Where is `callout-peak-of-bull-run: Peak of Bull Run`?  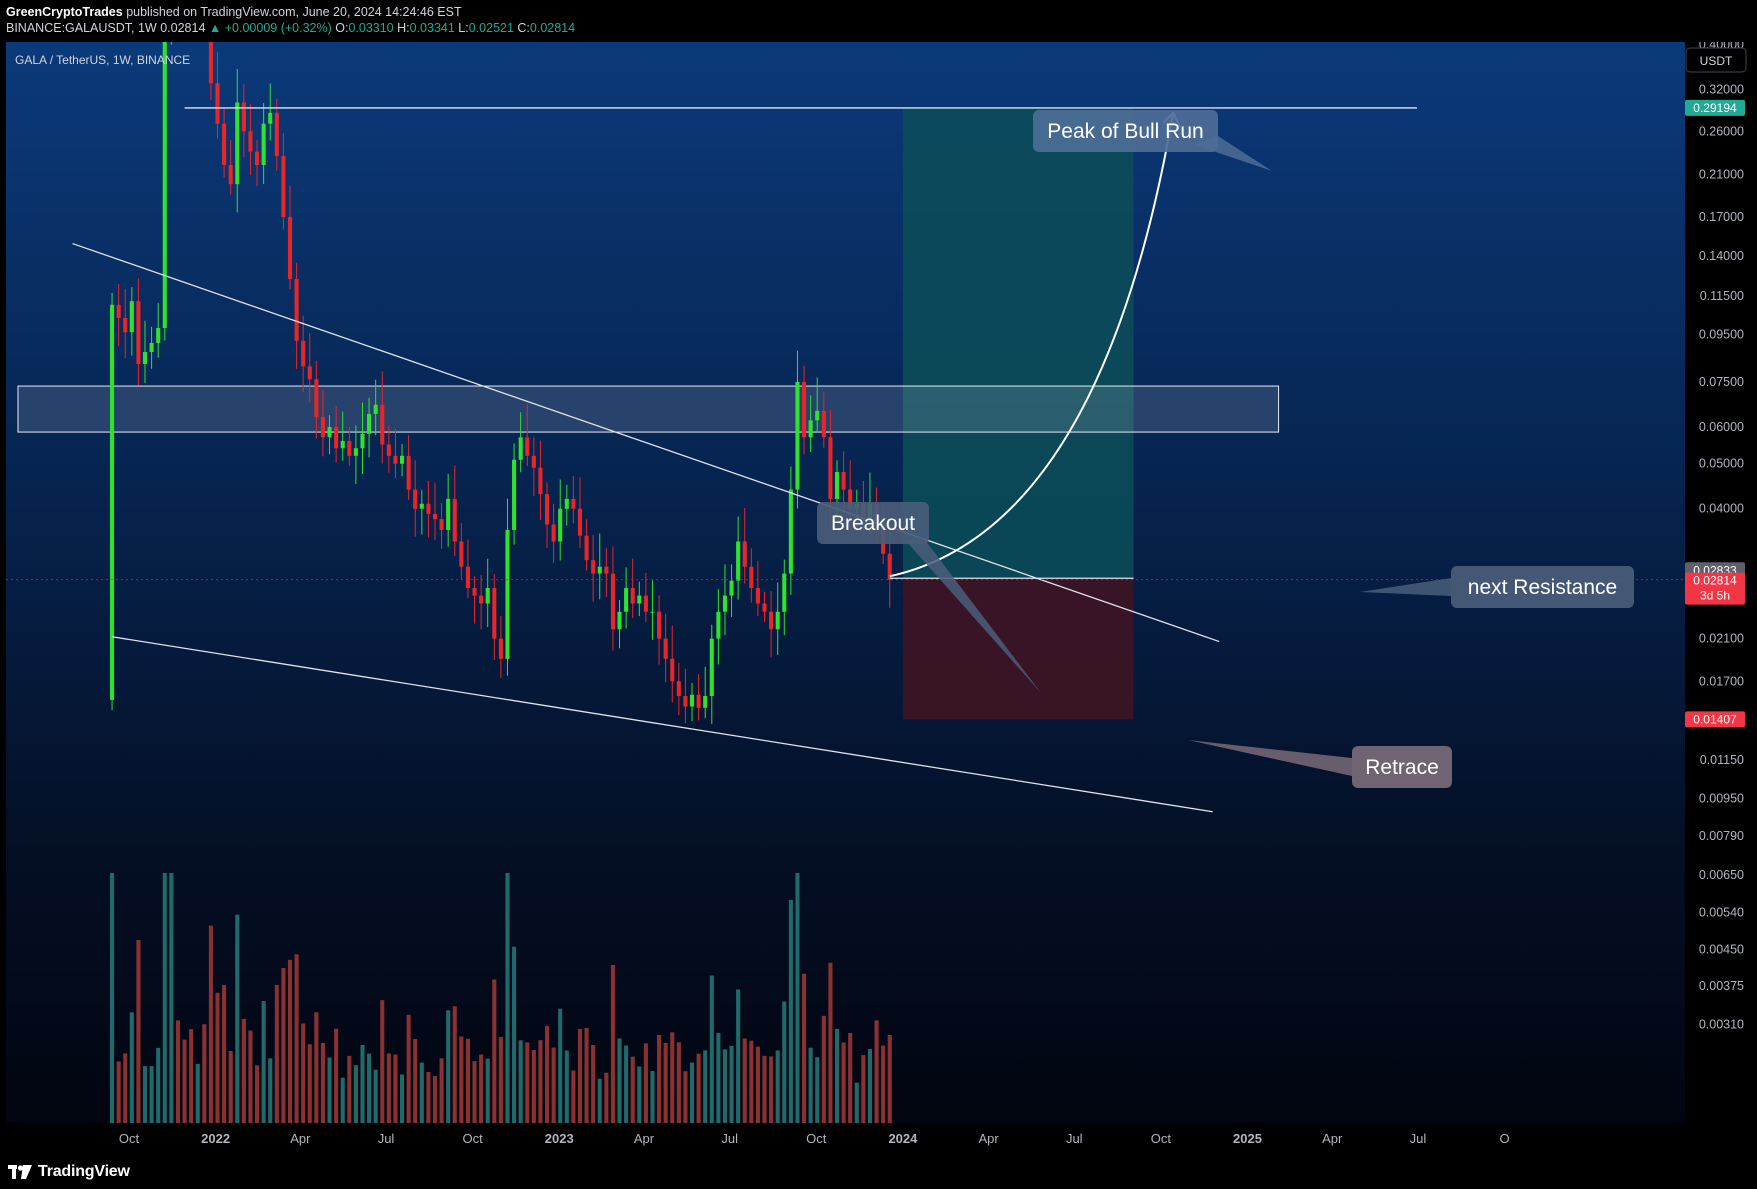
callout-peak-of-bull-run: Peak of Bull Run is located at coordinates (1152, 140).